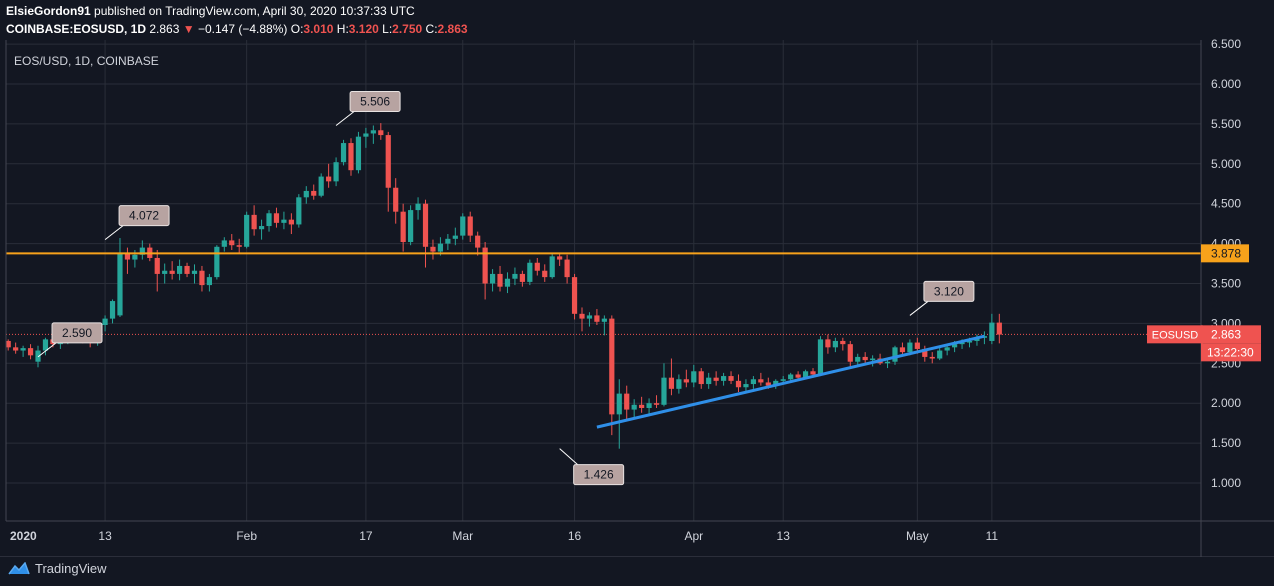  What do you see at coordinates (1231, 352) in the screenshot?
I see `countdown-tag-bg` at bounding box center [1231, 352].